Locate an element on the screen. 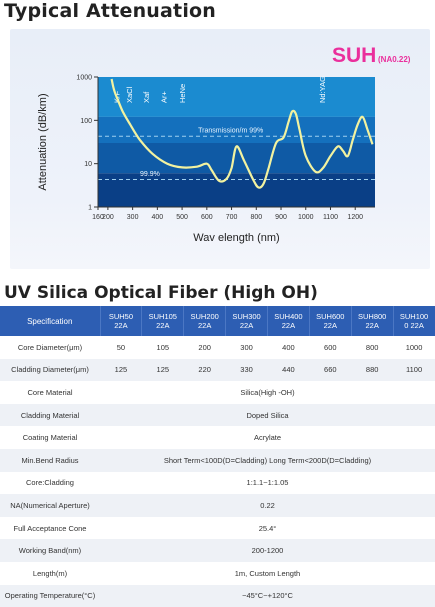 This screenshot has height=607, width=435. model-header: SUH100 0 22A is located at coordinates (414, 321).